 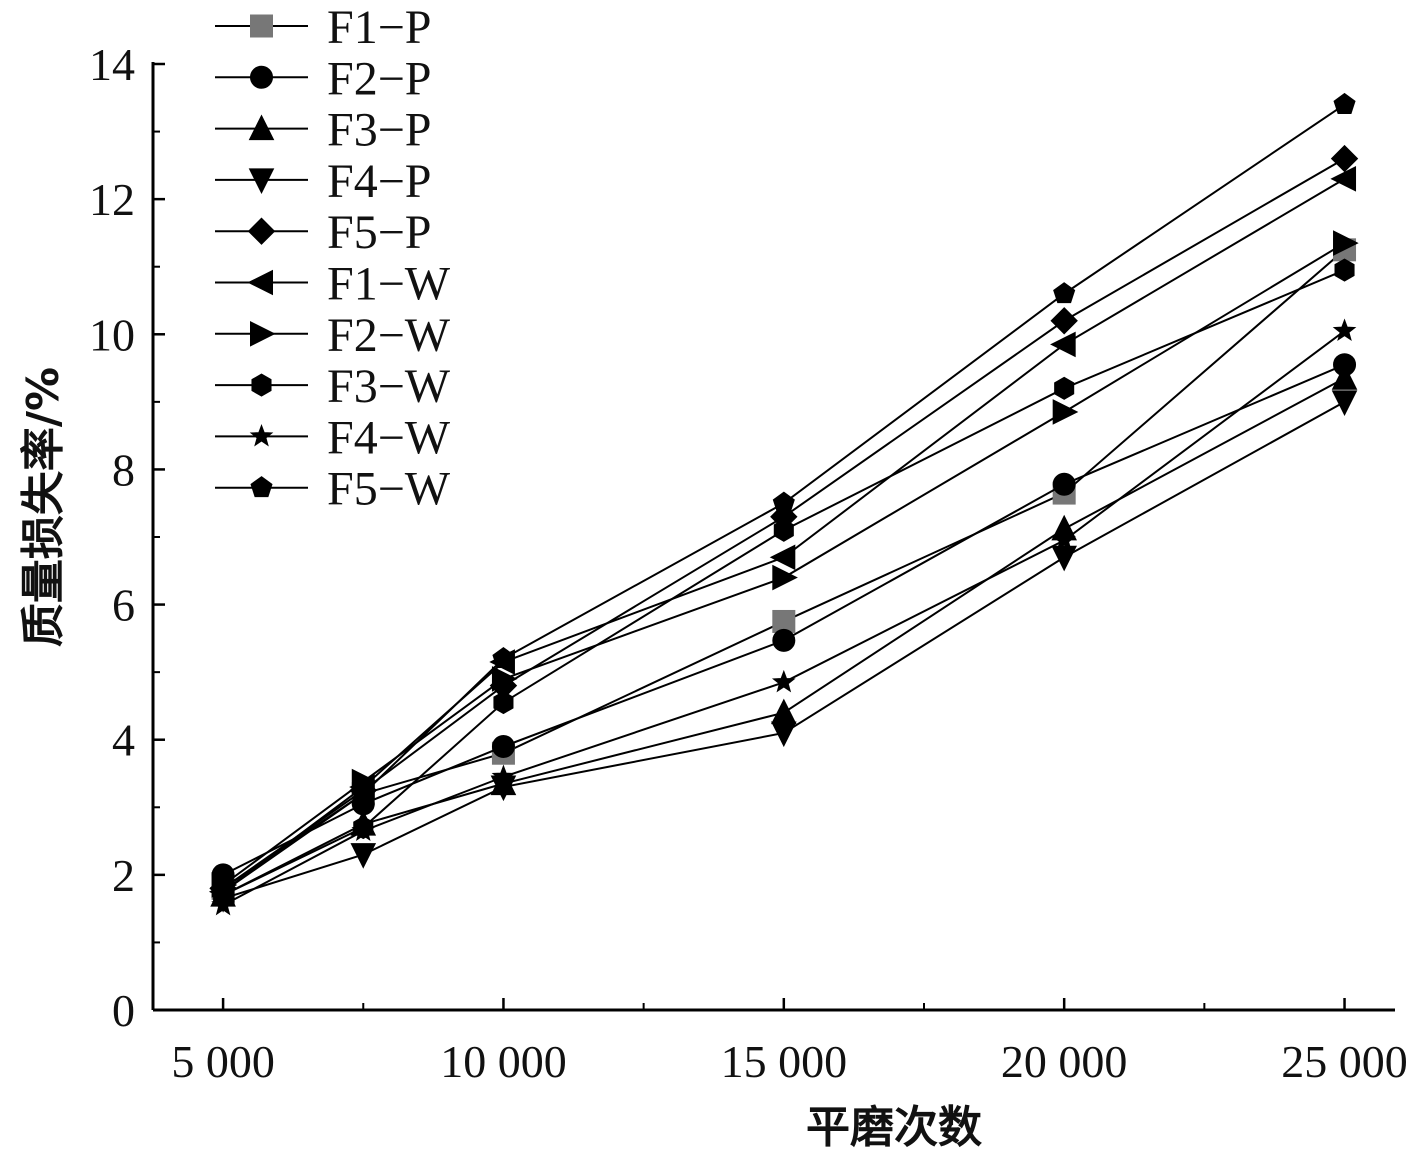 I want to click on y-tick-label: 14, so click(x=112, y=64).